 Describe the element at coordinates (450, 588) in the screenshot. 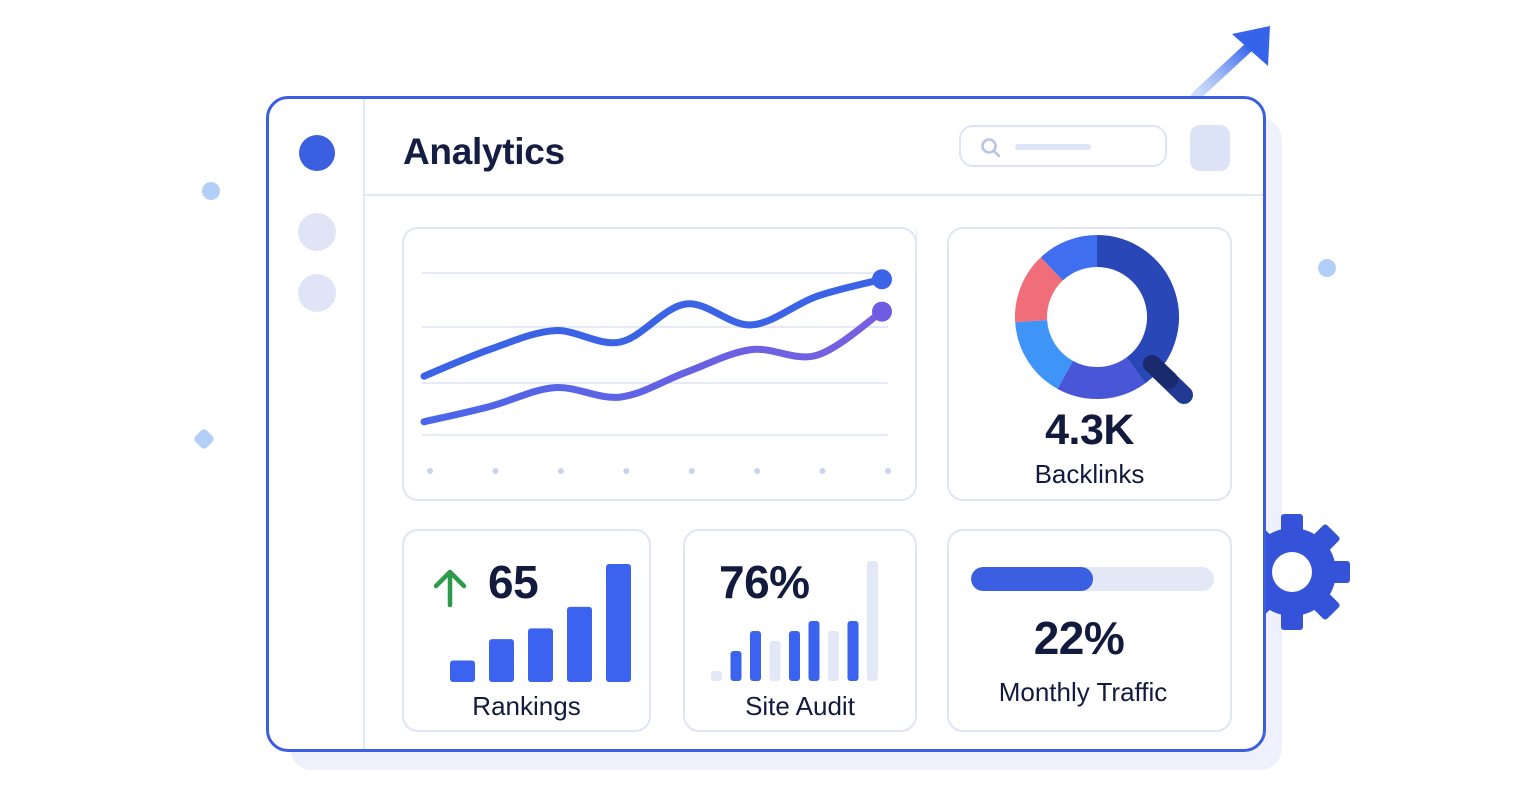

I see `arrow-up-icon` at that location.